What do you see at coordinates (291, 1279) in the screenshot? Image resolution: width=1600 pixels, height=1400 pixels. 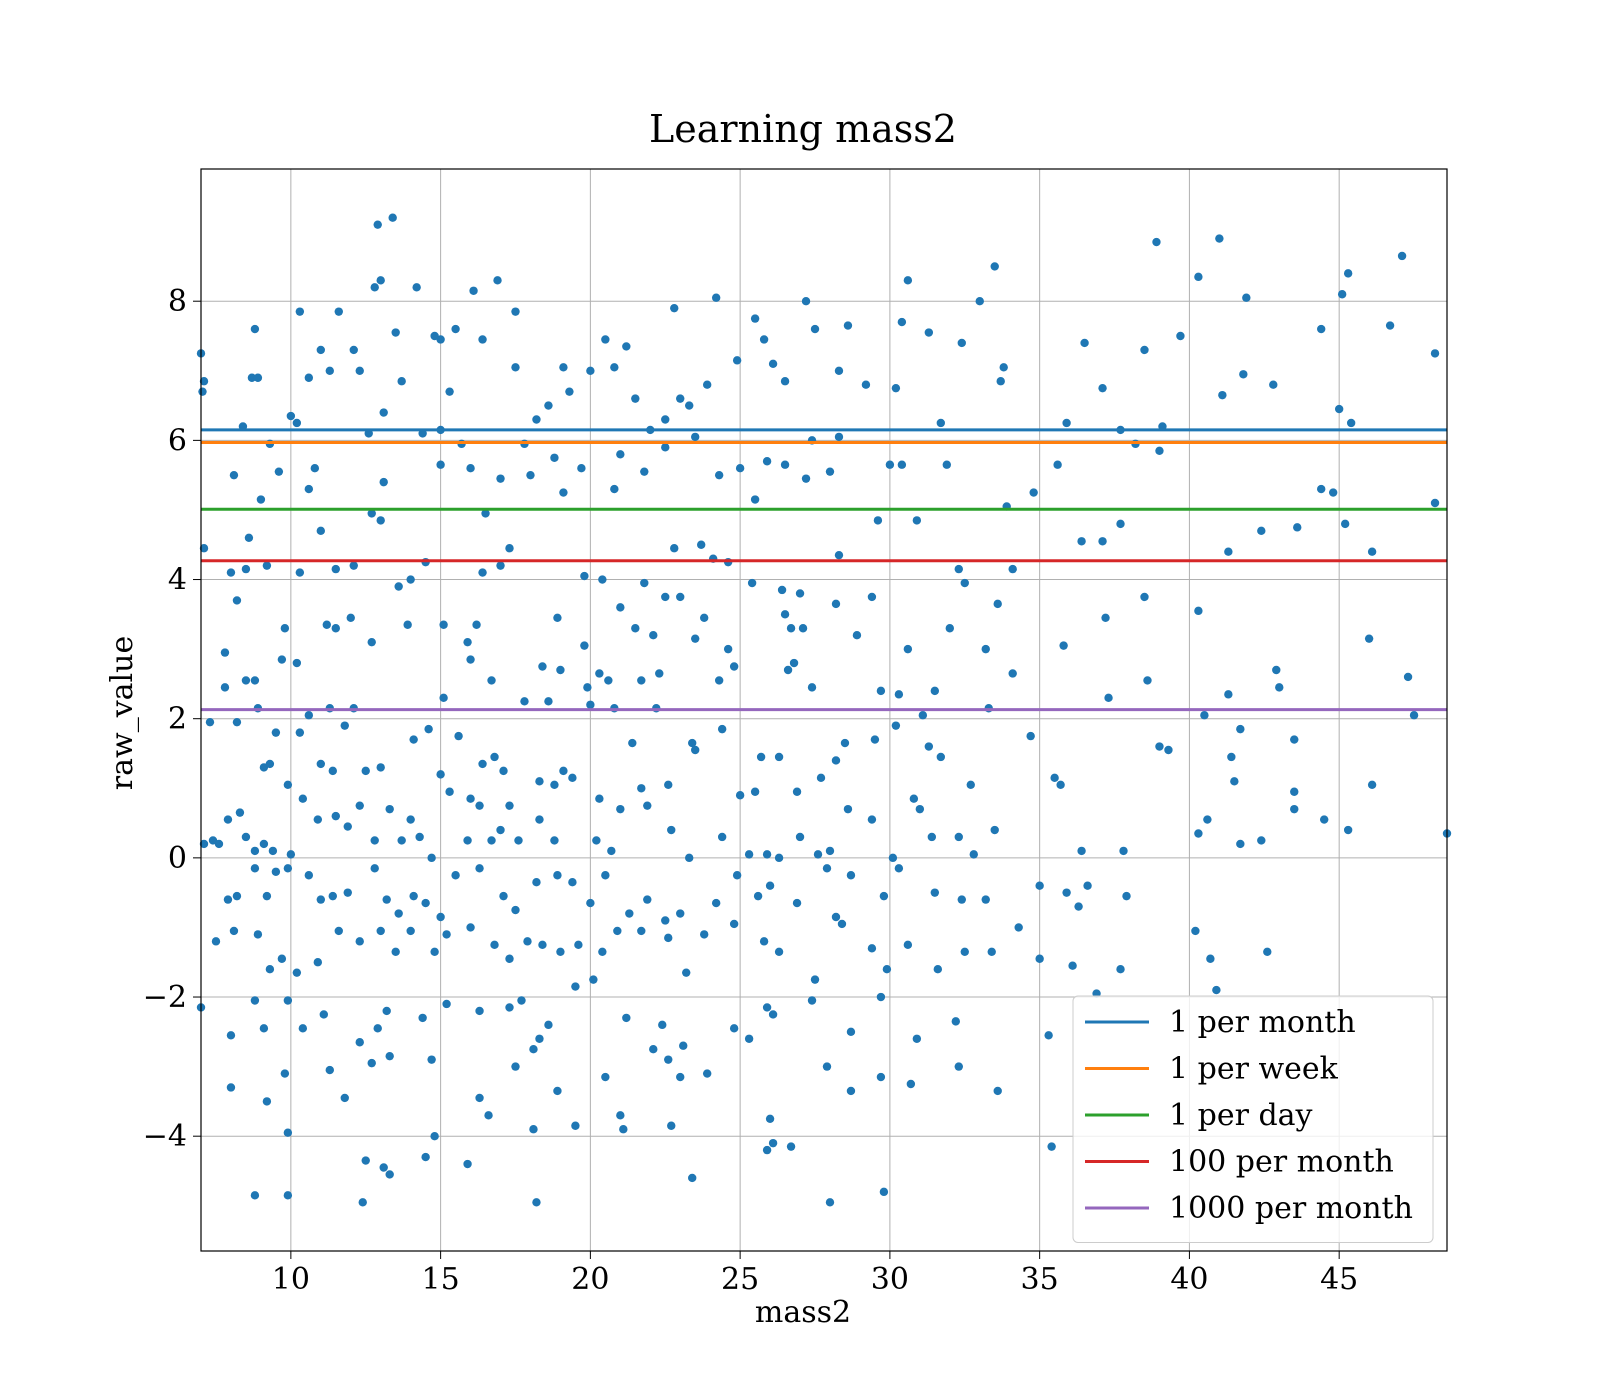 I see `x-tick-label: 10` at bounding box center [291, 1279].